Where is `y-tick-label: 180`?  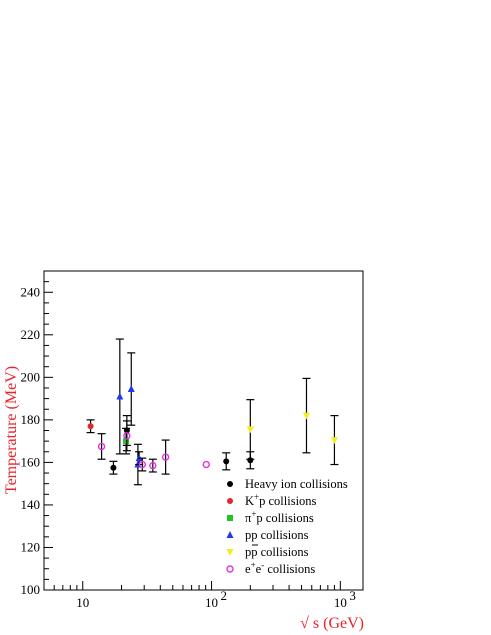
y-tick-label: 180 is located at coordinates (31, 419).